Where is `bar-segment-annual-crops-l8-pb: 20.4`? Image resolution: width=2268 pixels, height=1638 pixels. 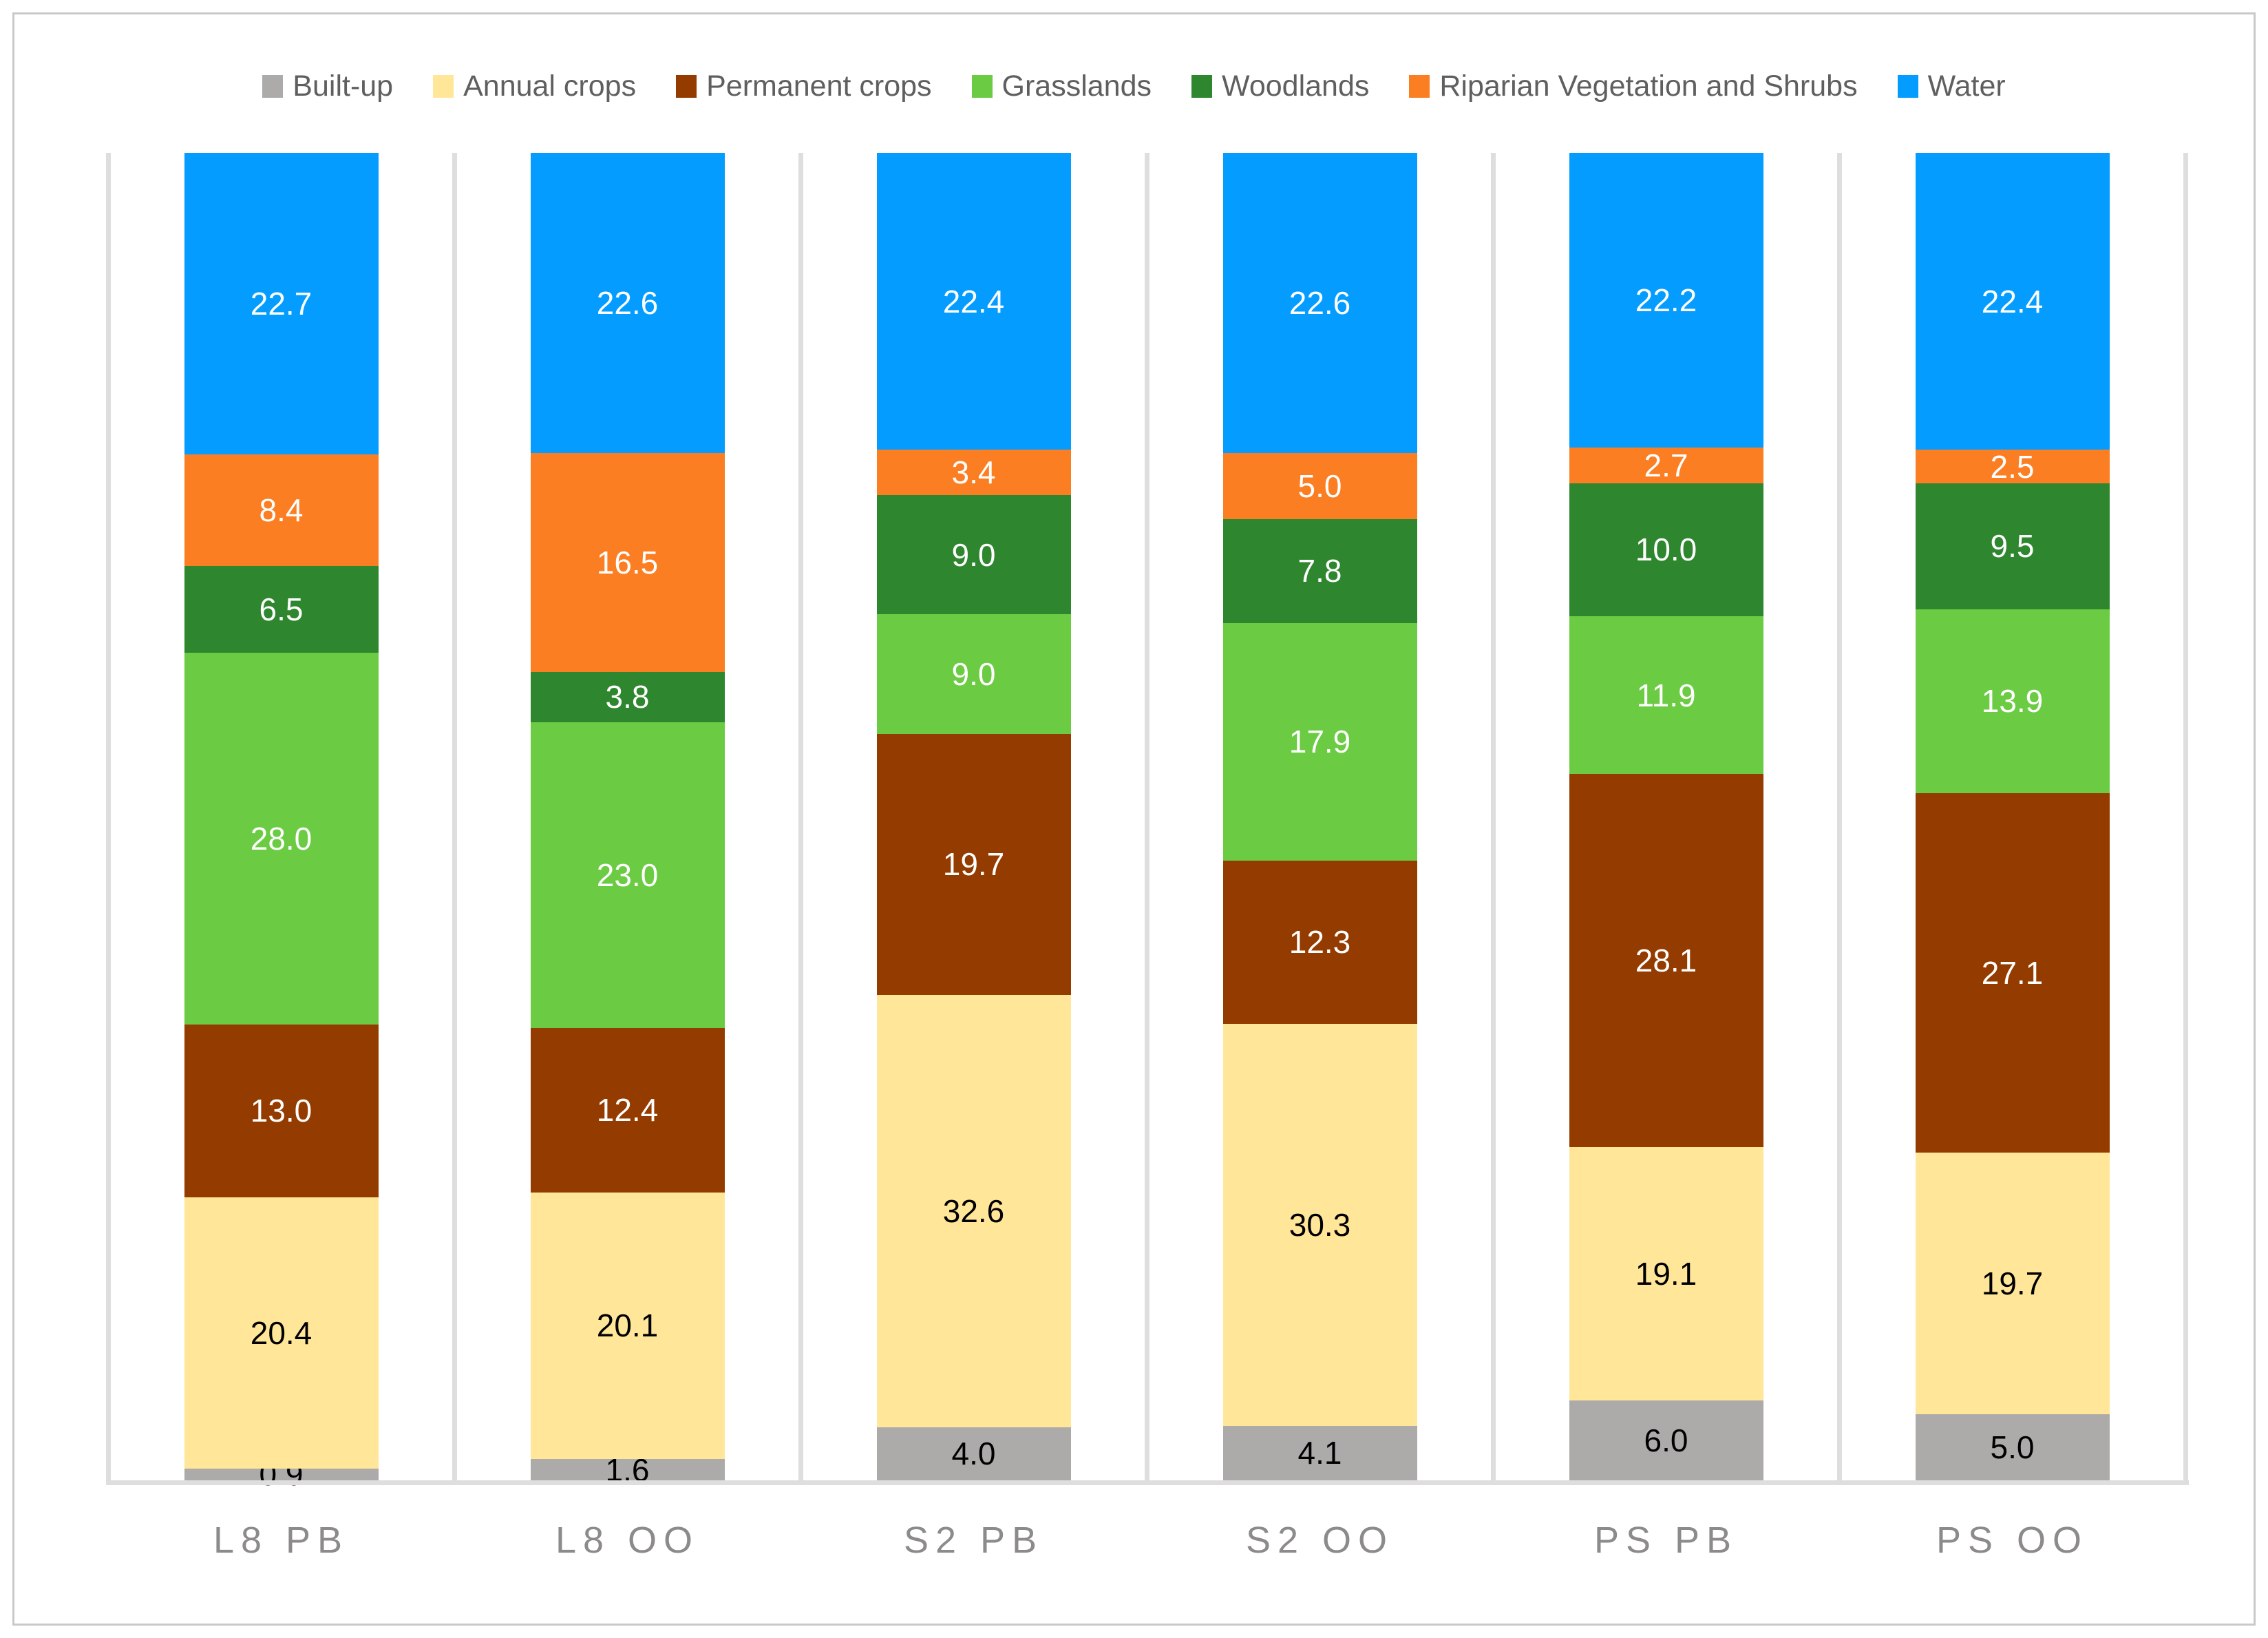 bar-segment-annual-crops-l8-pb: 20.4 is located at coordinates (281, 1333).